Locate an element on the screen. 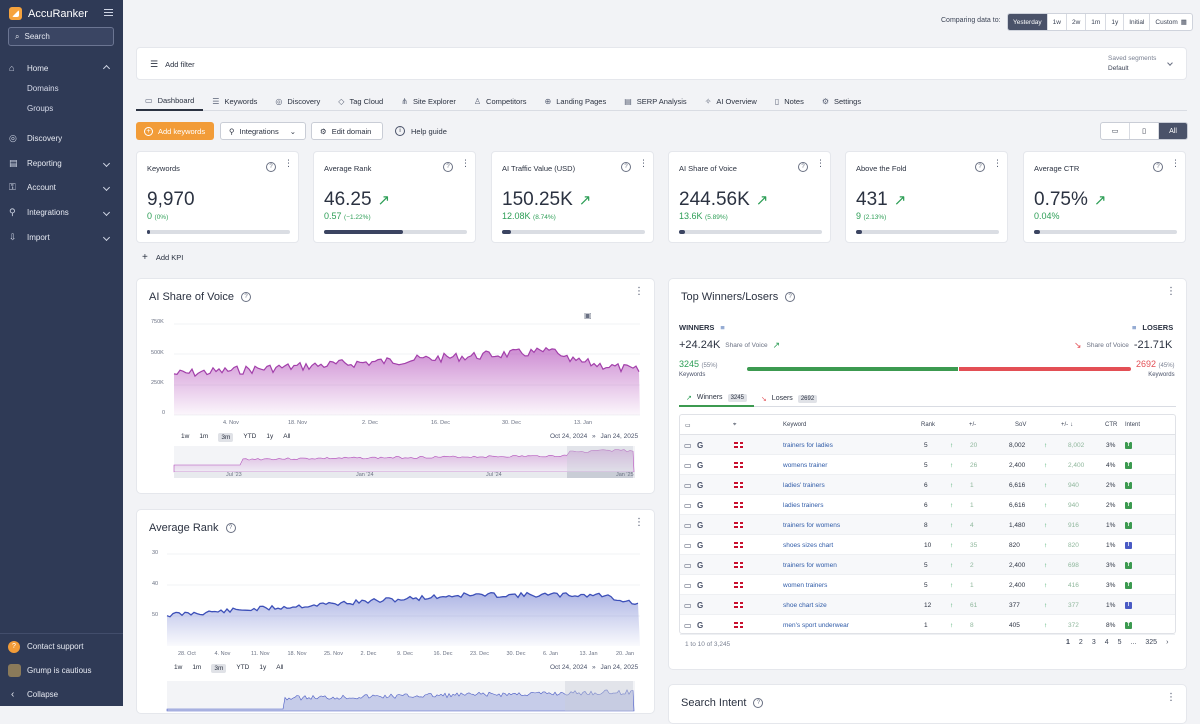 This screenshot has width=1200, height=724. mobile-device-button: ▯ is located at coordinates (1143, 131).